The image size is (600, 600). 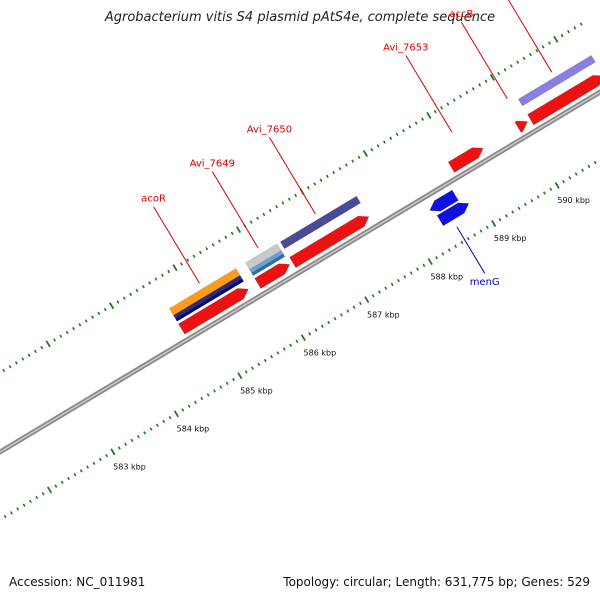 What do you see at coordinates (77, 582) in the screenshot?
I see `accession-text: Accession: NC_011981` at bounding box center [77, 582].